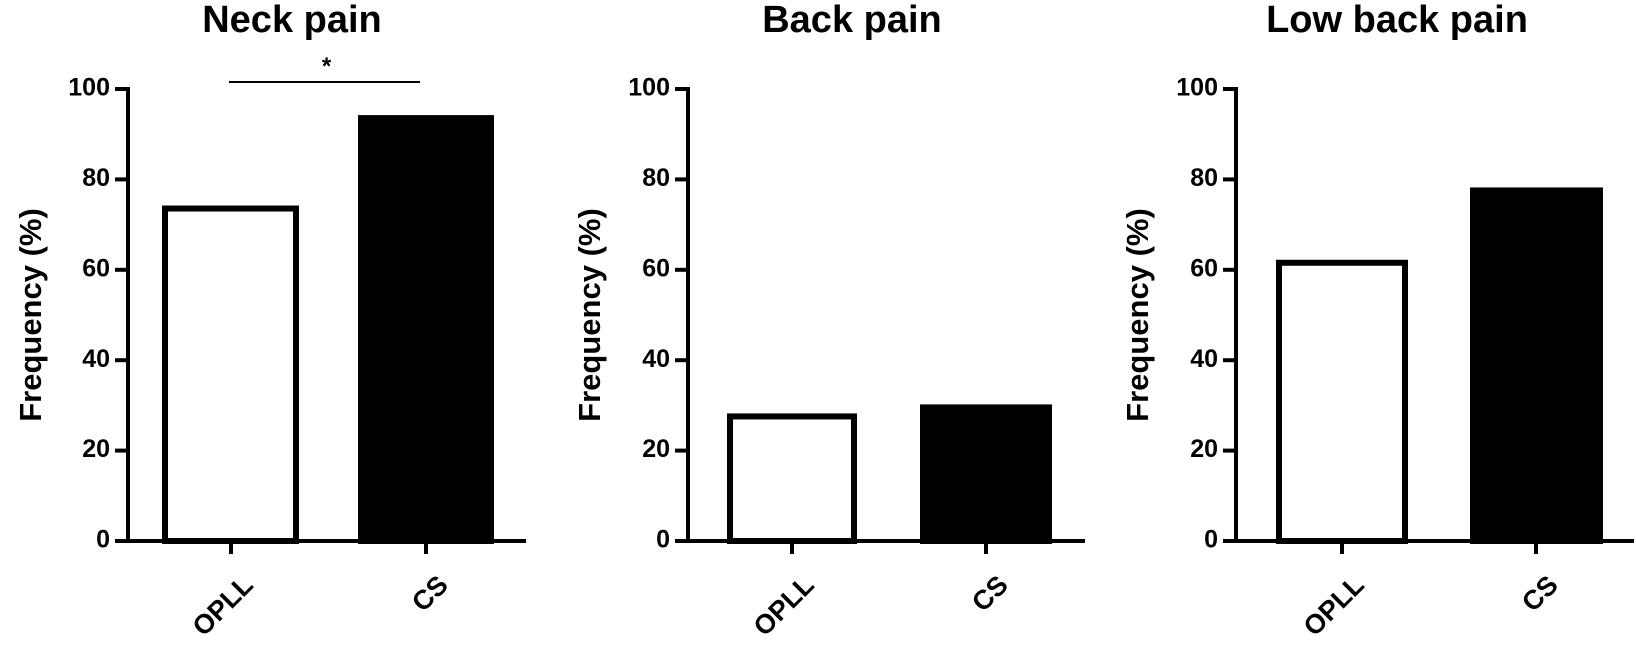 This screenshot has width=1636, height=649. Describe the element at coordinates (292, 20) in the screenshot. I see `chart-title-neck-pain: Neck pain` at that location.